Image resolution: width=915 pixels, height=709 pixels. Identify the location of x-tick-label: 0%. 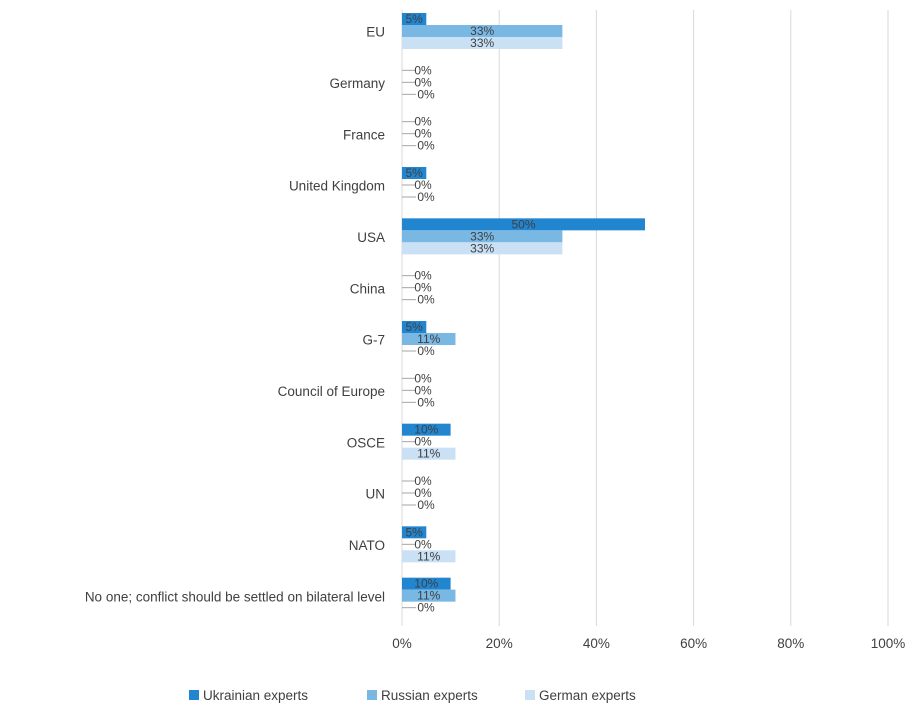
(402, 643).